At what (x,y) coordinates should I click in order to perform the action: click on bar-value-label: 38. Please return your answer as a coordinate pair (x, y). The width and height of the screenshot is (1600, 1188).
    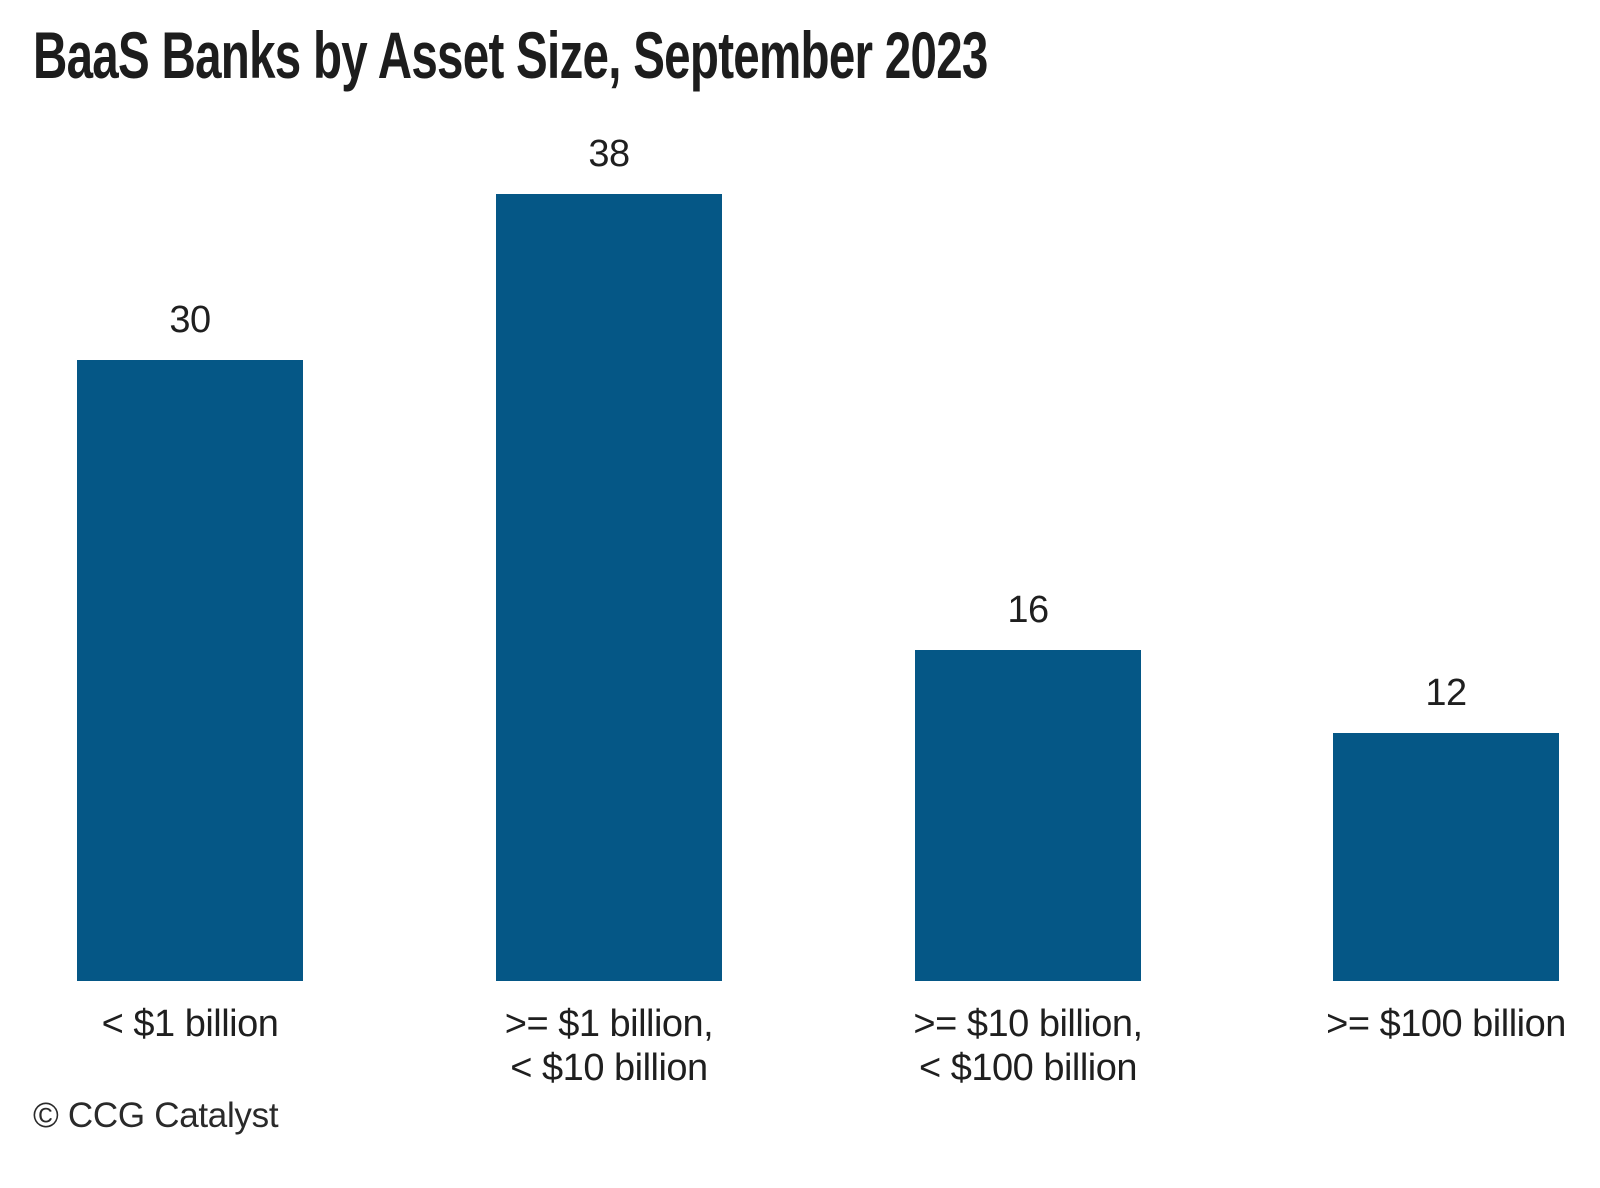
    Looking at the image, I should click on (609, 154).